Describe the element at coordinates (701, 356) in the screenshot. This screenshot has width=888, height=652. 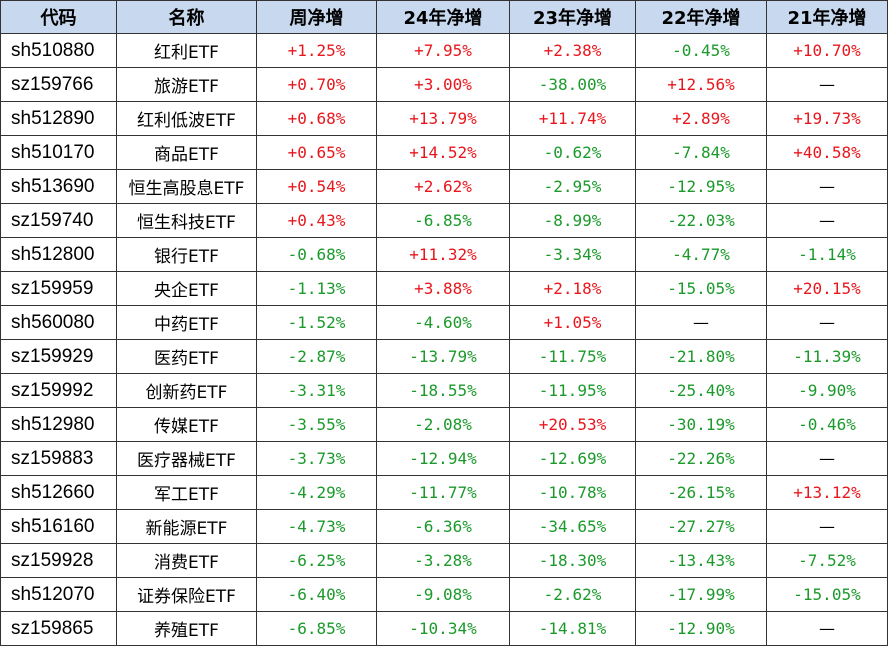
I see `y2022-cell: -21.80%` at that location.